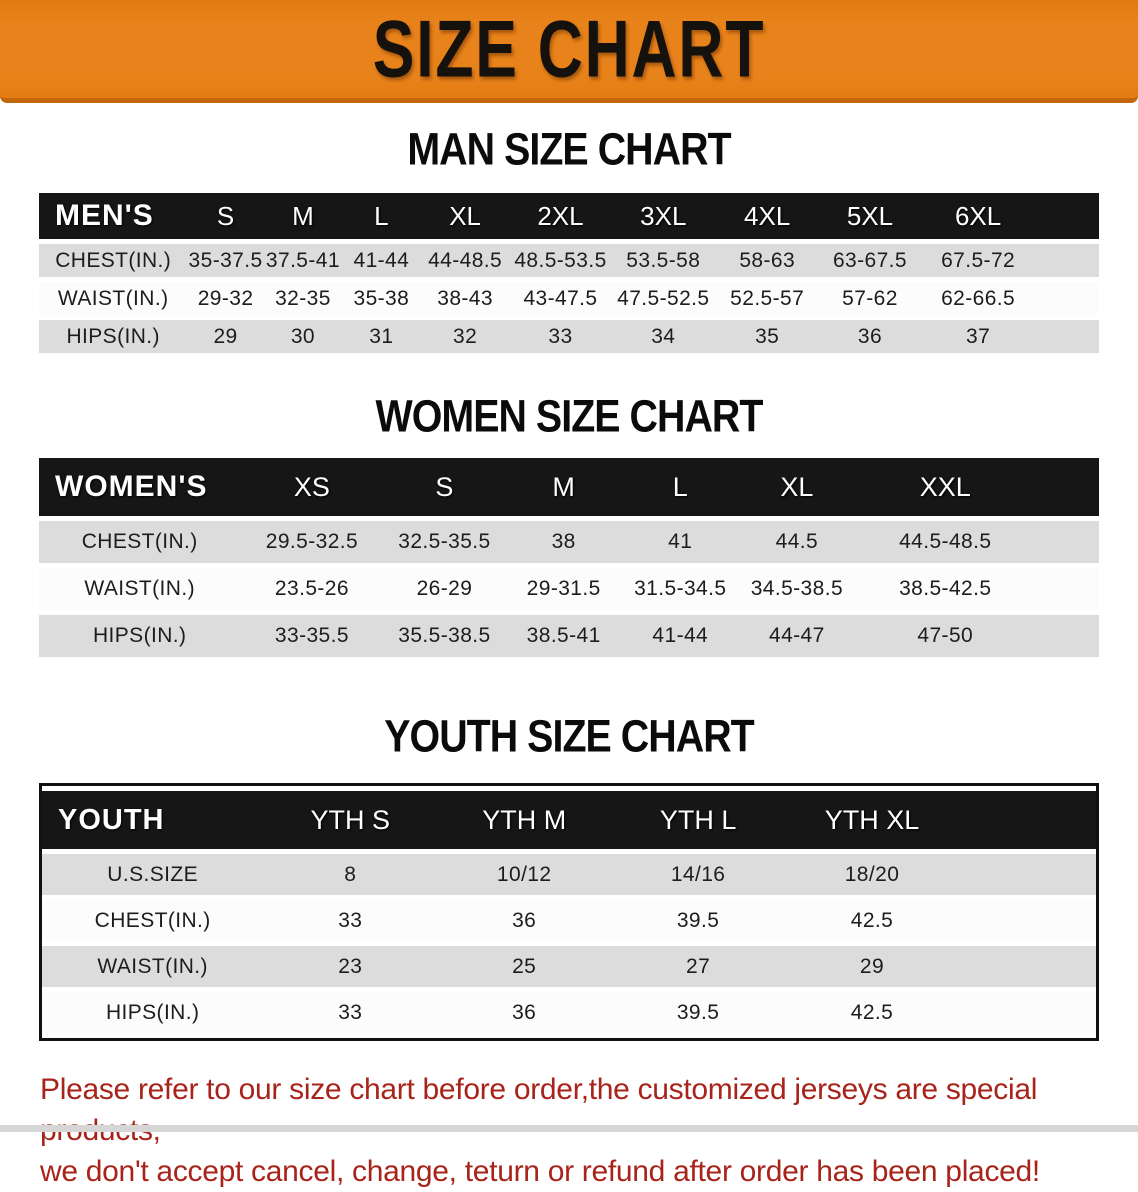 The width and height of the screenshot is (1138, 1192). I want to click on table-title-cell: YOUTH, so click(153, 820).